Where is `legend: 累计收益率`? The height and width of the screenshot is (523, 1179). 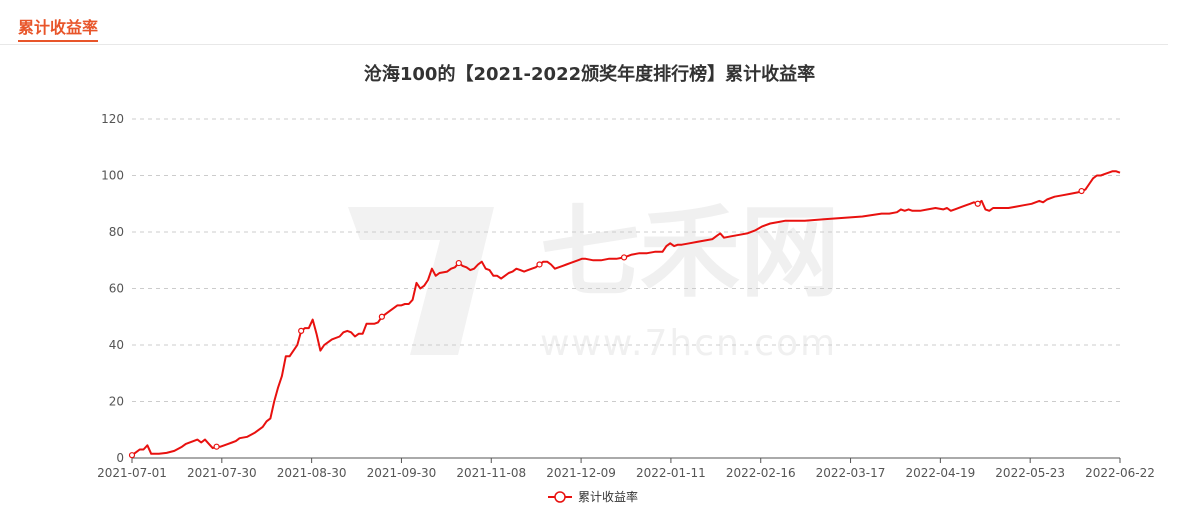
legend: 累计收益率 is located at coordinates (593, 496).